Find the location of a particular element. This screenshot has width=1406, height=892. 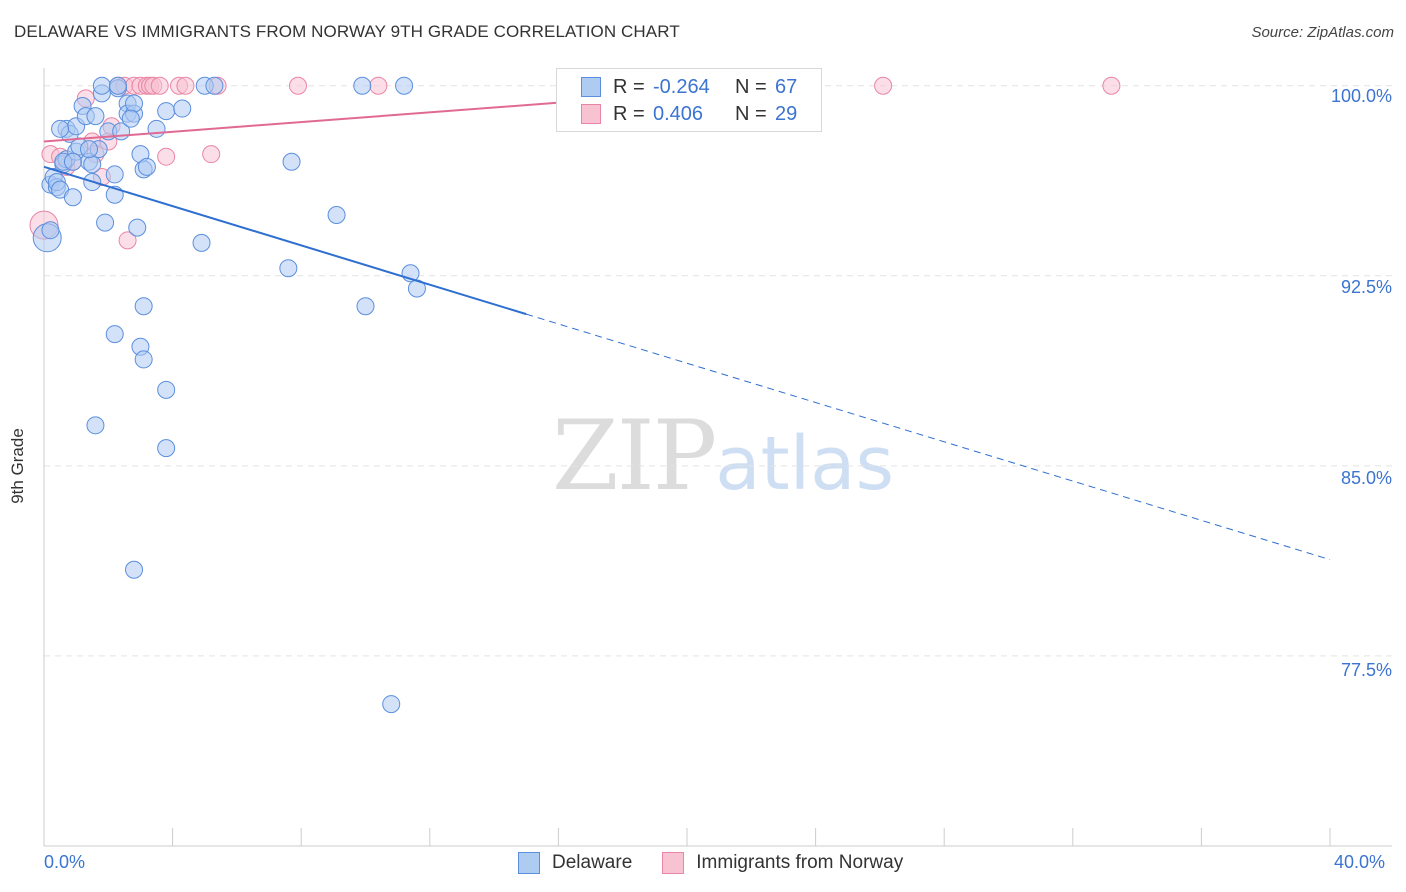

legend-row-norway: R = 0.406 N = 29 is located at coordinates (689, 114).